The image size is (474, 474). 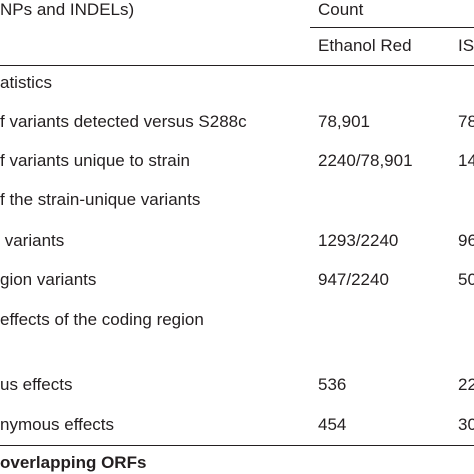 I want to click on cell: 454, so click(x=332, y=424).